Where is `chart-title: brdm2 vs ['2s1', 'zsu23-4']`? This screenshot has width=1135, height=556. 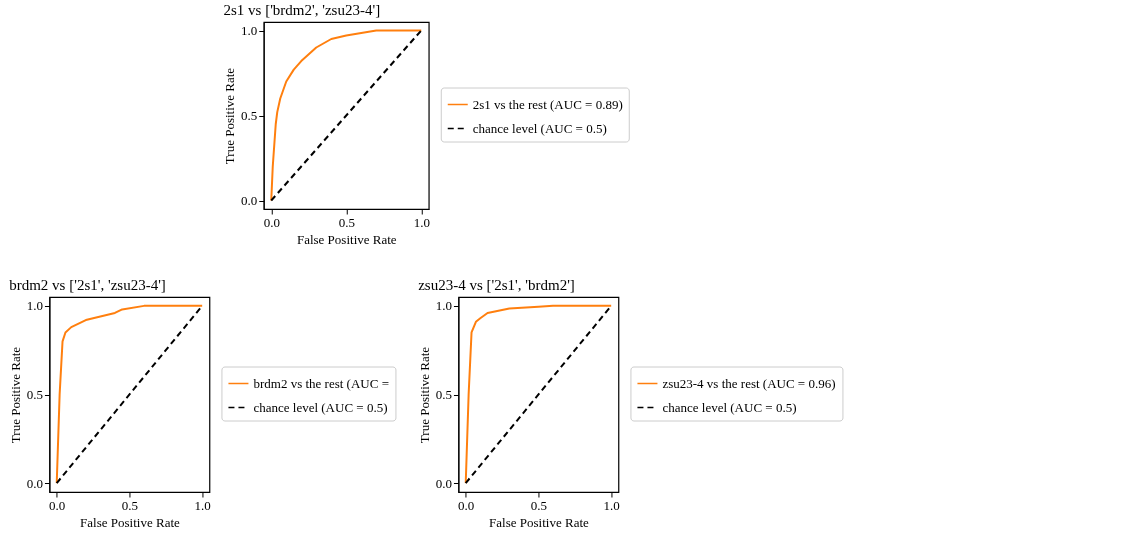 chart-title: brdm2 vs ['2s1', 'zsu23-4'] is located at coordinates (87, 285).